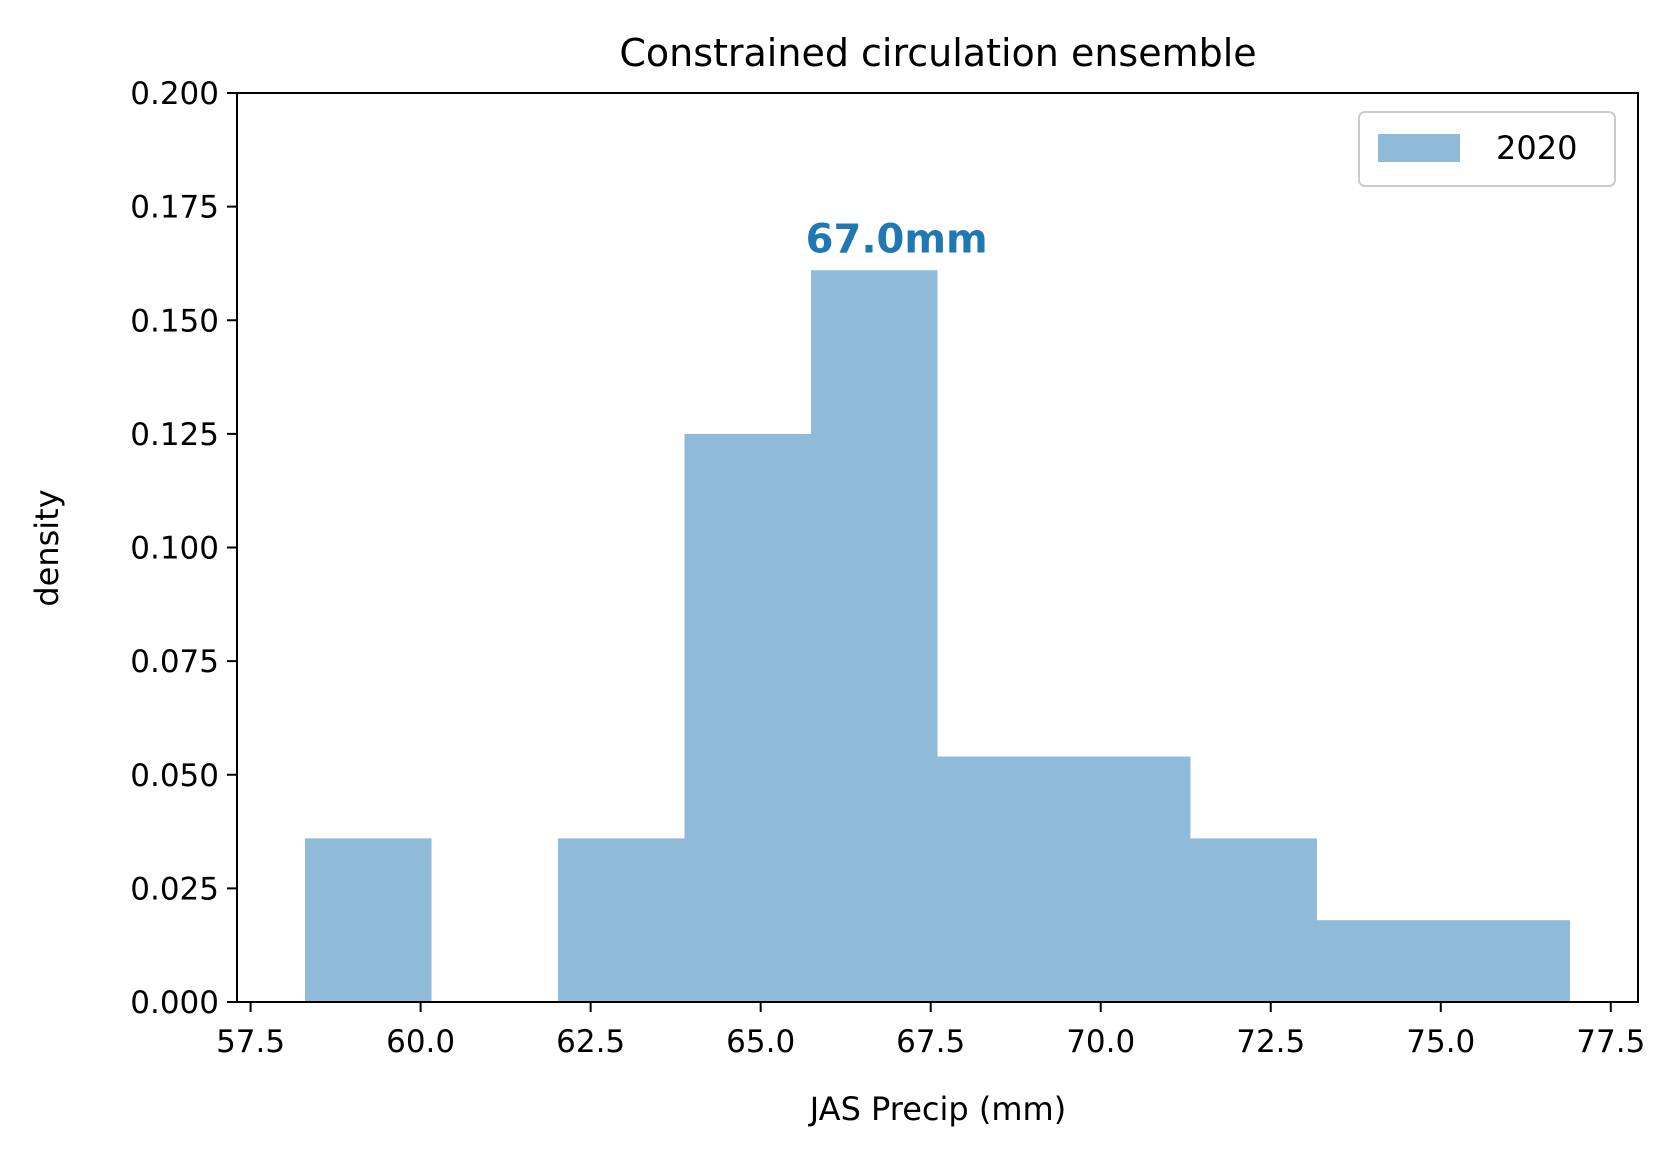 The width and height of the screenshot is (1677, 1154). What do you see at coordinates (174, 662) in the screenshot?
I see `y-tick-label: 0.075` at bounding box center [174, 662].